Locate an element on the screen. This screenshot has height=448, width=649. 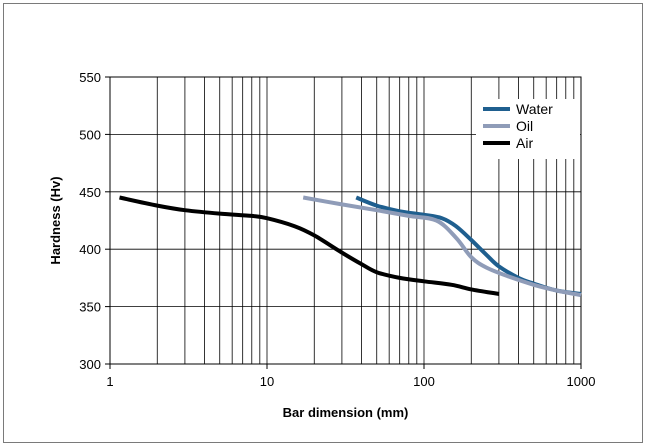
legend-label-air: Air is located at coordinates (524, 143).